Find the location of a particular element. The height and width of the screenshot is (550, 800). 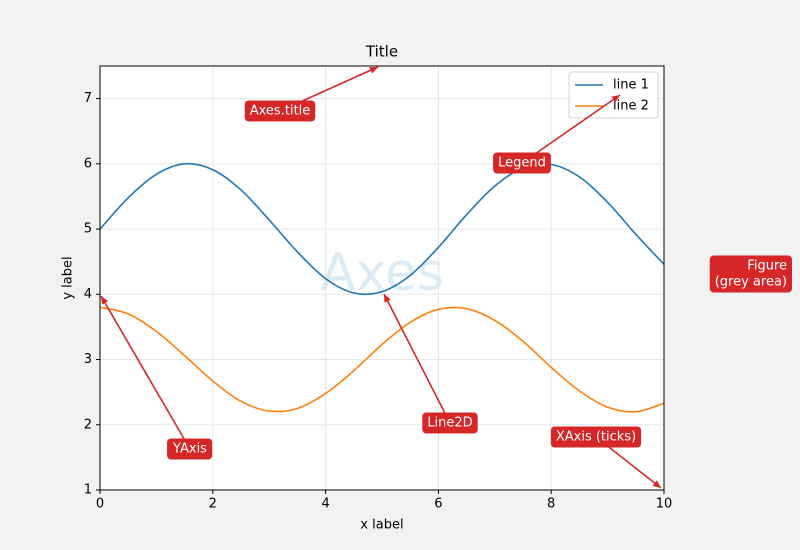

x-tick-label: 4 is located at coordinates (325, 504).